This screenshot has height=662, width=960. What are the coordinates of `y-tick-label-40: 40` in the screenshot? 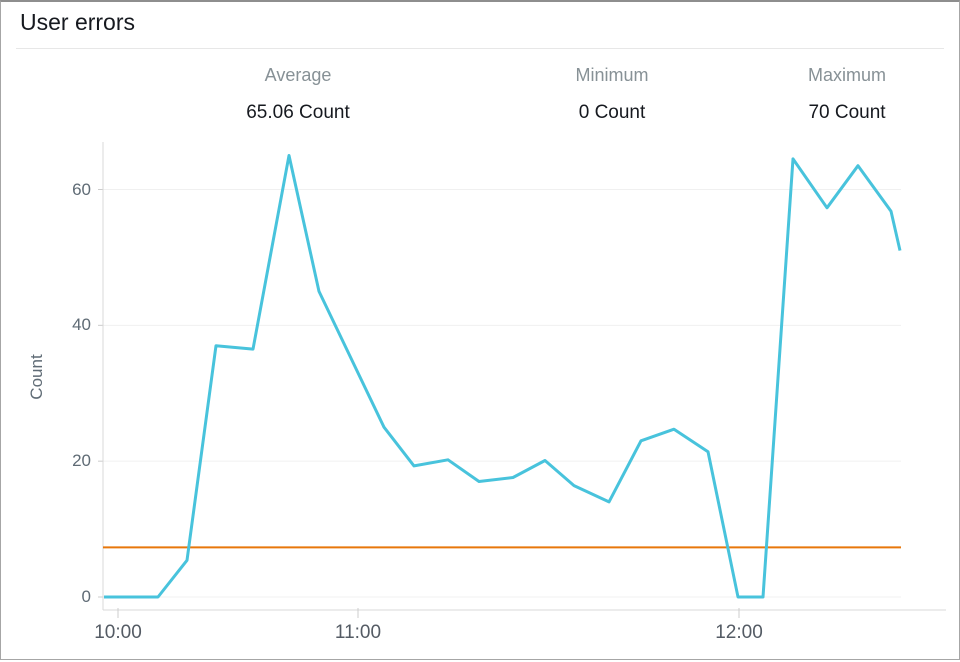 It's located at (81, 325).